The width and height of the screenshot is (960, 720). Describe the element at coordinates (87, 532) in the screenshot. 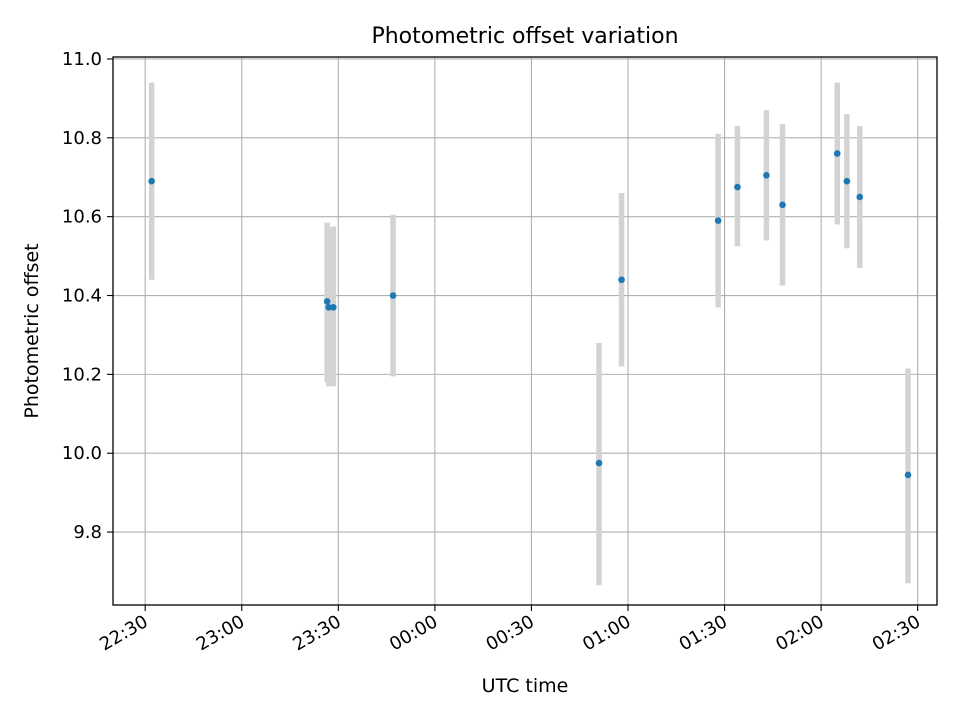

I see `y-tick-label: 9.8` at that location.